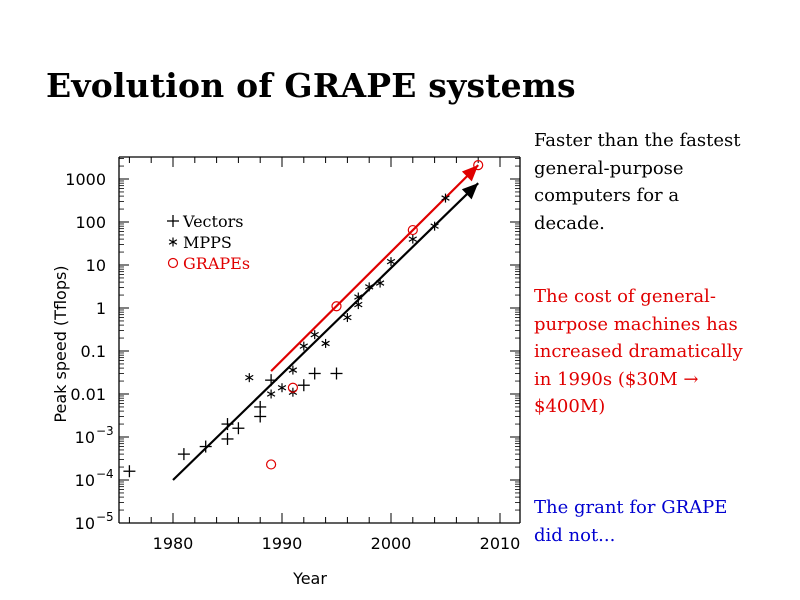 This screenshot has height=600, width=800. Describe the element at coordinates (391, 543) in the screenshot. I see `x-tick-label: 2000` at that location.